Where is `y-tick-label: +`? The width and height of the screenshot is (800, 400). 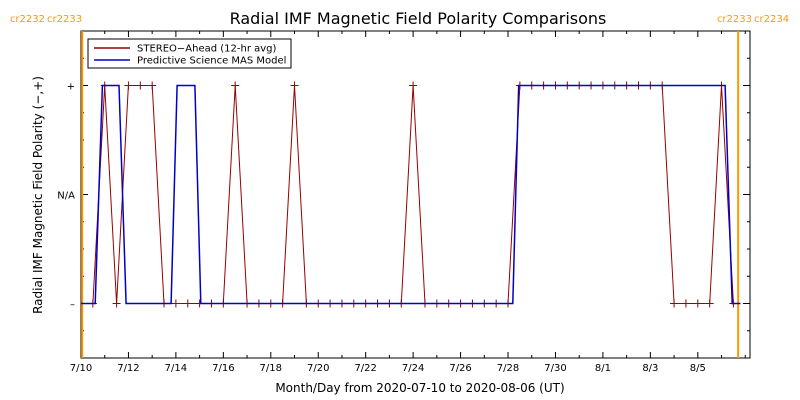 y-tick-label: + is located at coordinates (71, 87).